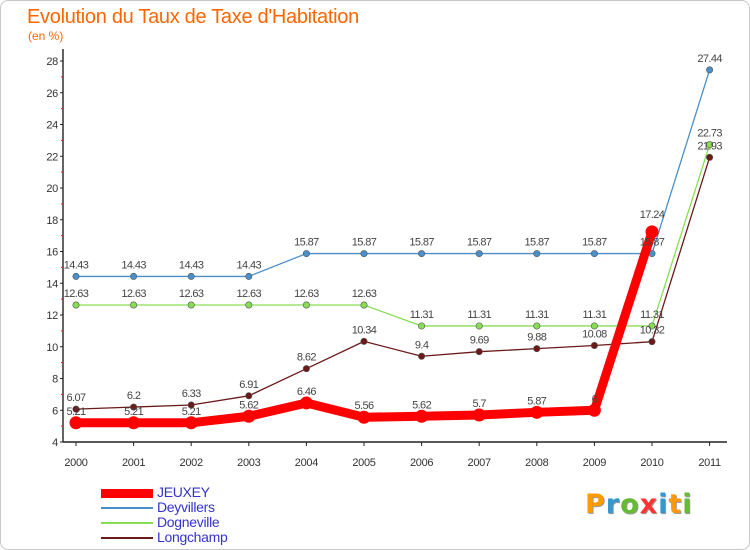 The width and height of the screenshot is (750, 550). What do you see at coordinates (52, 253) in the screenshot?
I see `y-tick-label: 16` at bounding box center [52, 253].